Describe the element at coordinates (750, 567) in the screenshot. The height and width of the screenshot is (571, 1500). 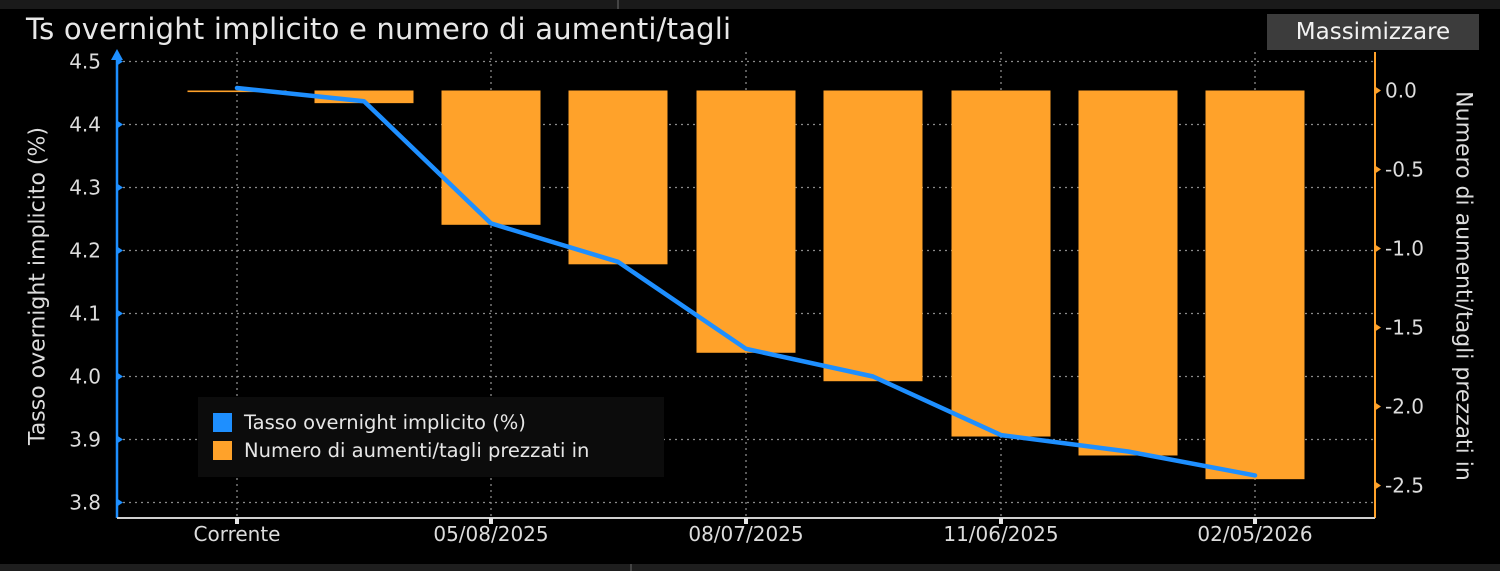
I see `bottom-bar` at that location.